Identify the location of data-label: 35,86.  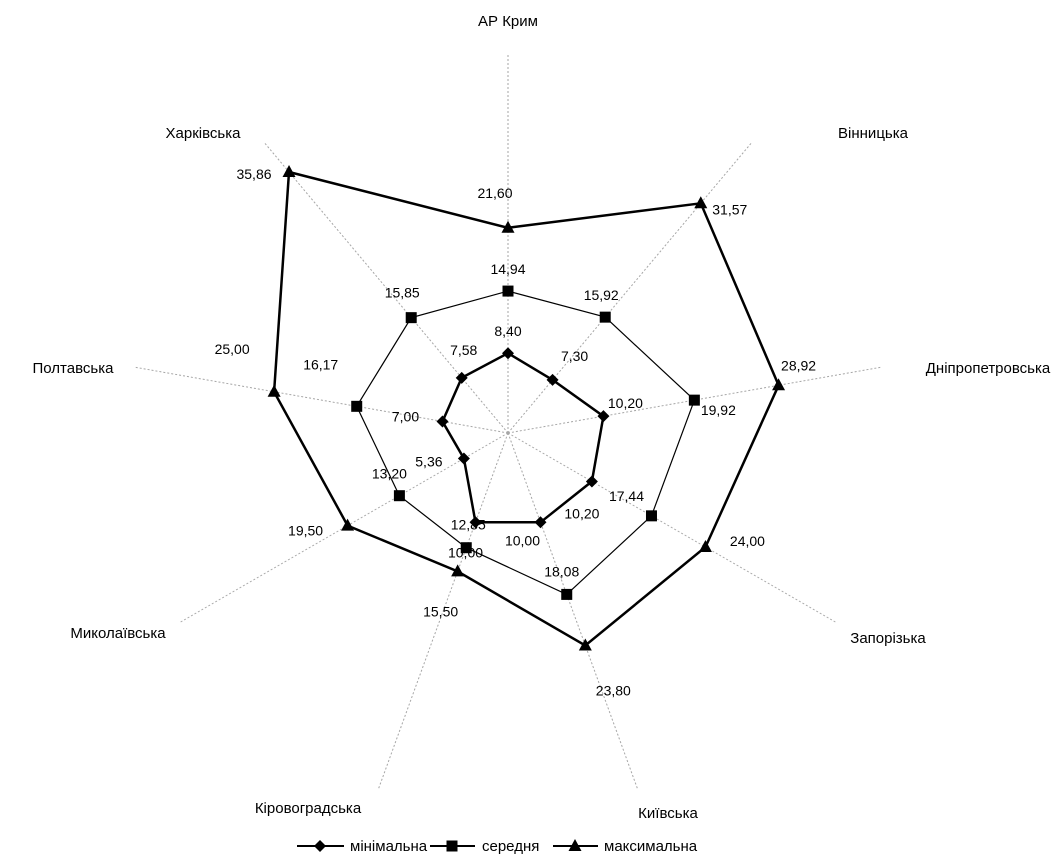
(253, 174).